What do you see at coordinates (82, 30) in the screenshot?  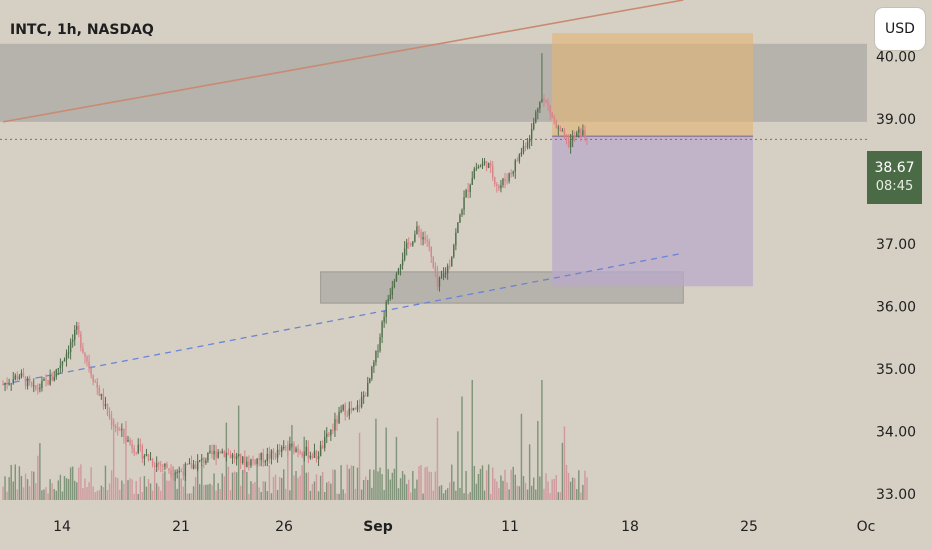 I see `symbol-title: INTC, 1h, NASDAQ` at bounding box center [82, 30].